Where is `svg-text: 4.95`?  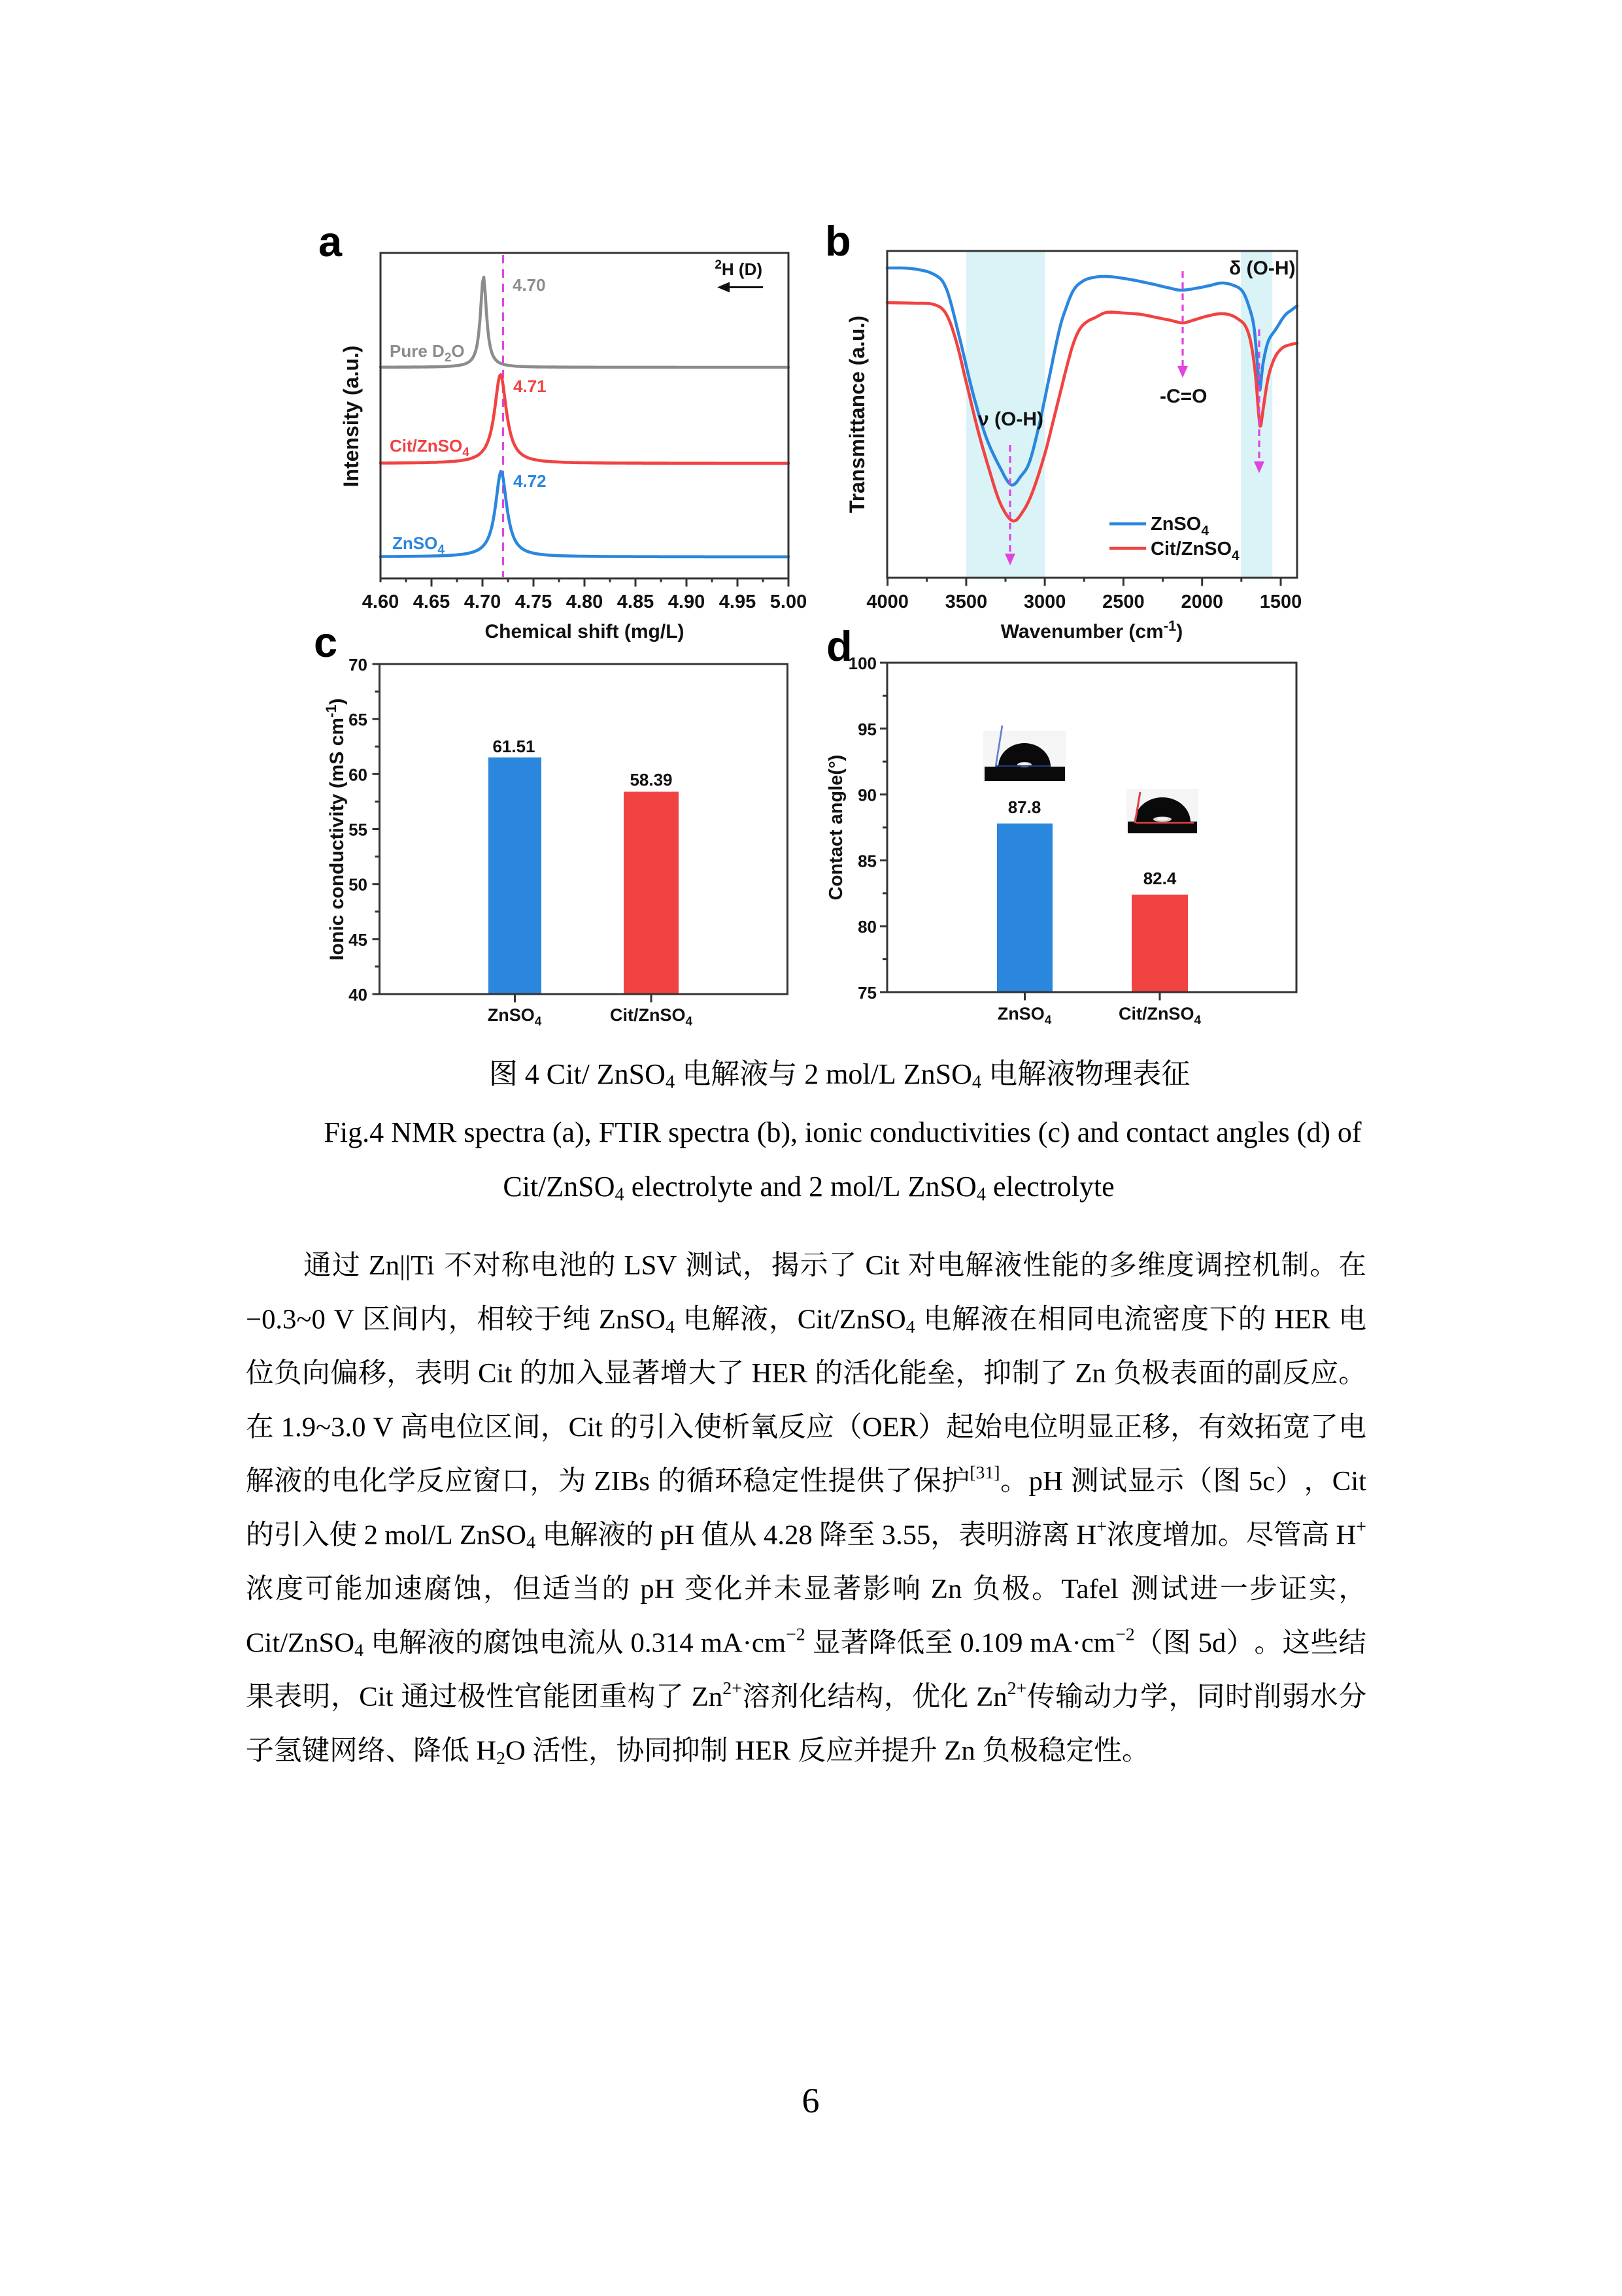
svg-text: 4.95 is located at coordinates (737, 601).